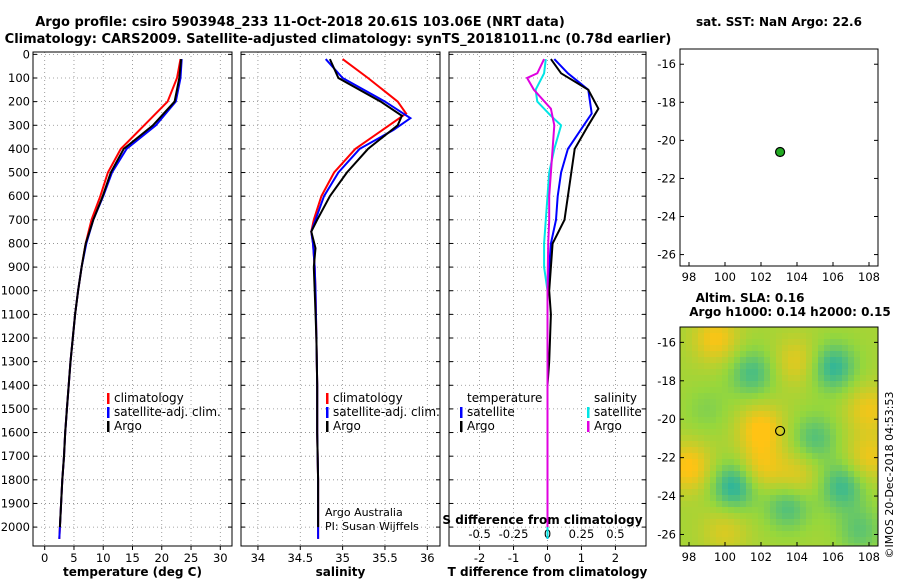  What do you see at coordinates (220, 558) in the screenshot?
I see `x-tick-label: 30` at bounding box center [220, 558].